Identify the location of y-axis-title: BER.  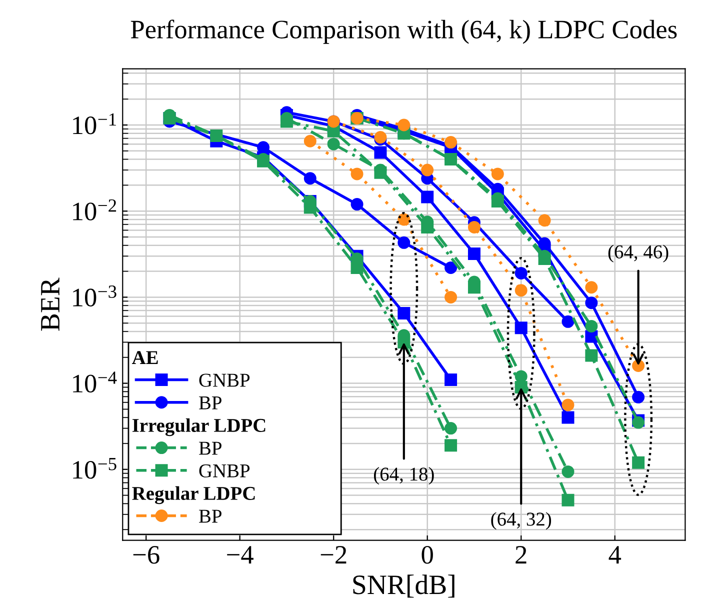
(50, 304).